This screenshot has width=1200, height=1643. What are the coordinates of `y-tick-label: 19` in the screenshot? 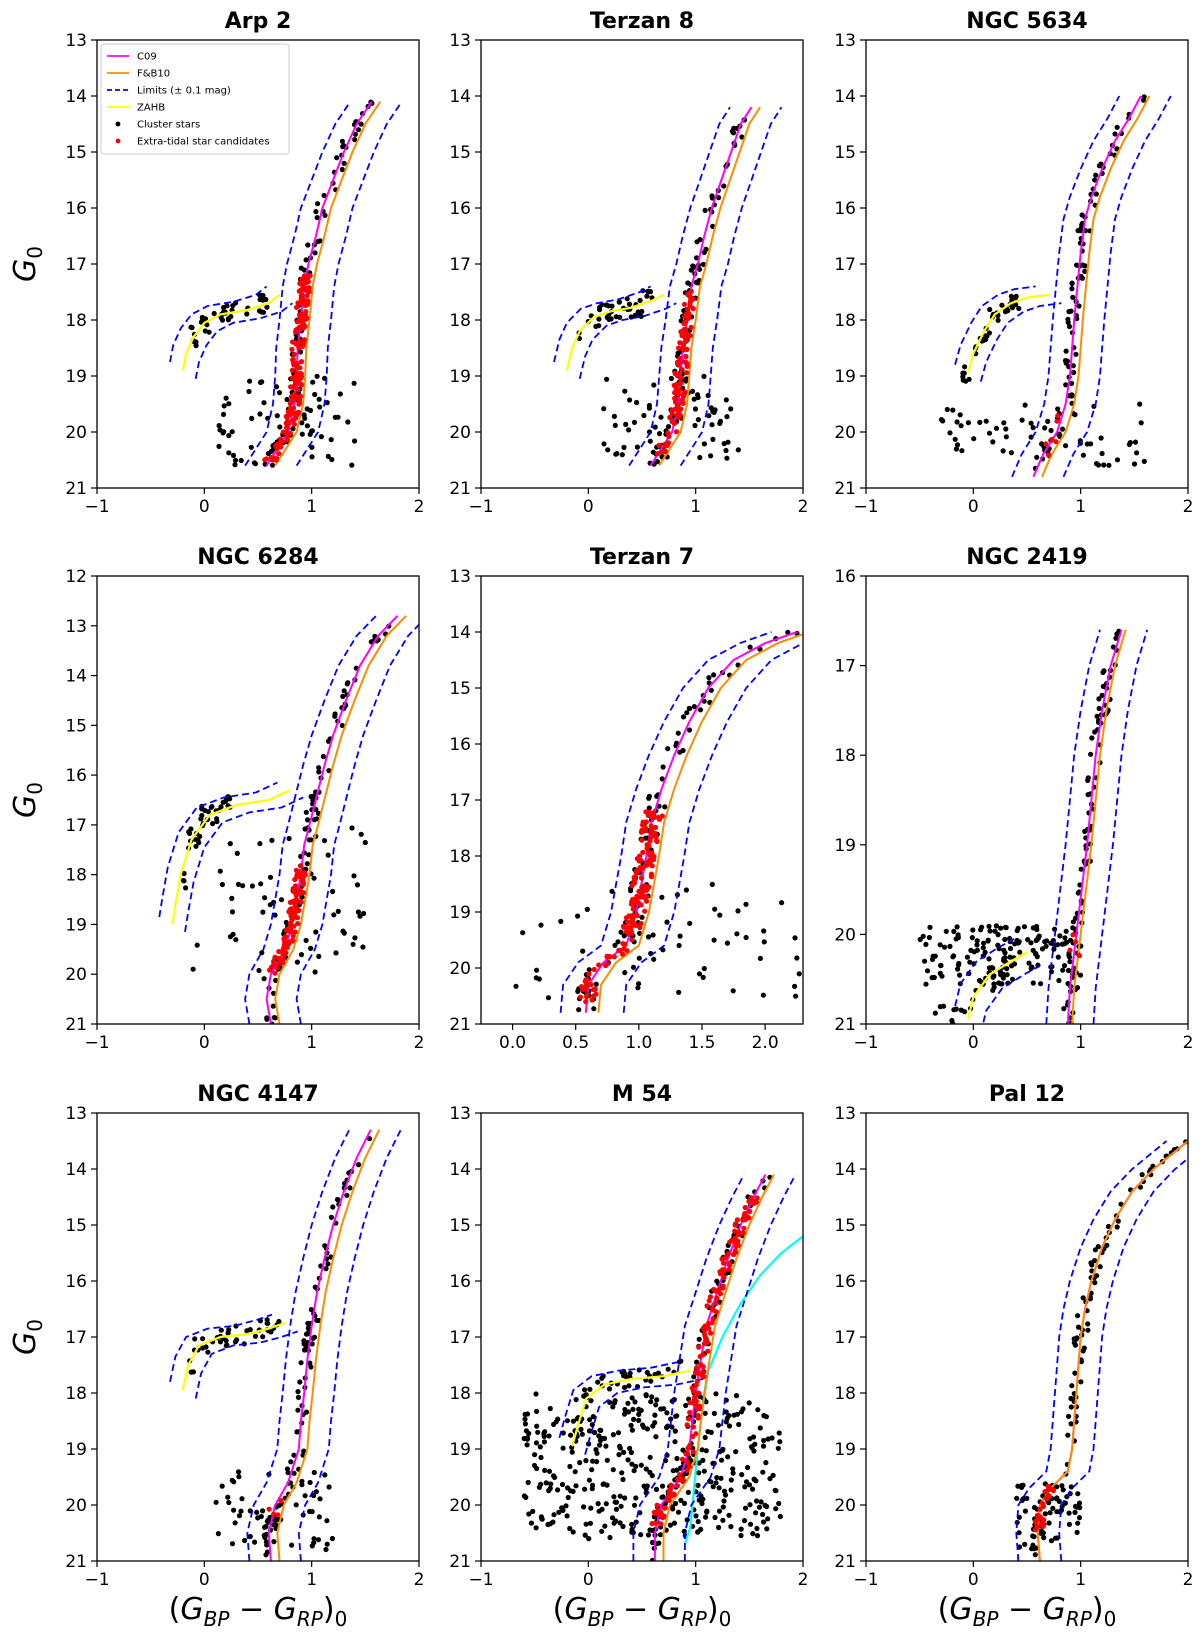 It's located at (845, 1450).